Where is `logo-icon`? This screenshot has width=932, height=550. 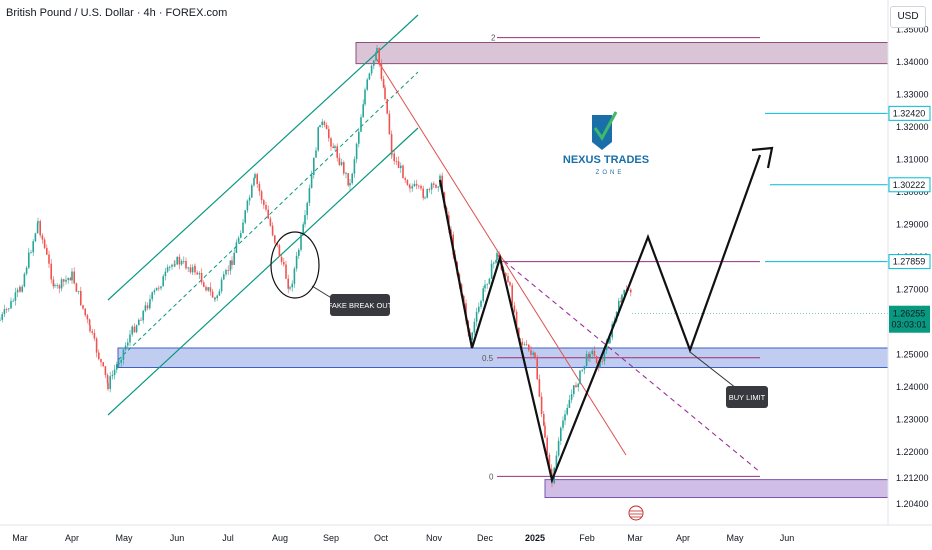 logo-icon is located at coordinates (605, 130).